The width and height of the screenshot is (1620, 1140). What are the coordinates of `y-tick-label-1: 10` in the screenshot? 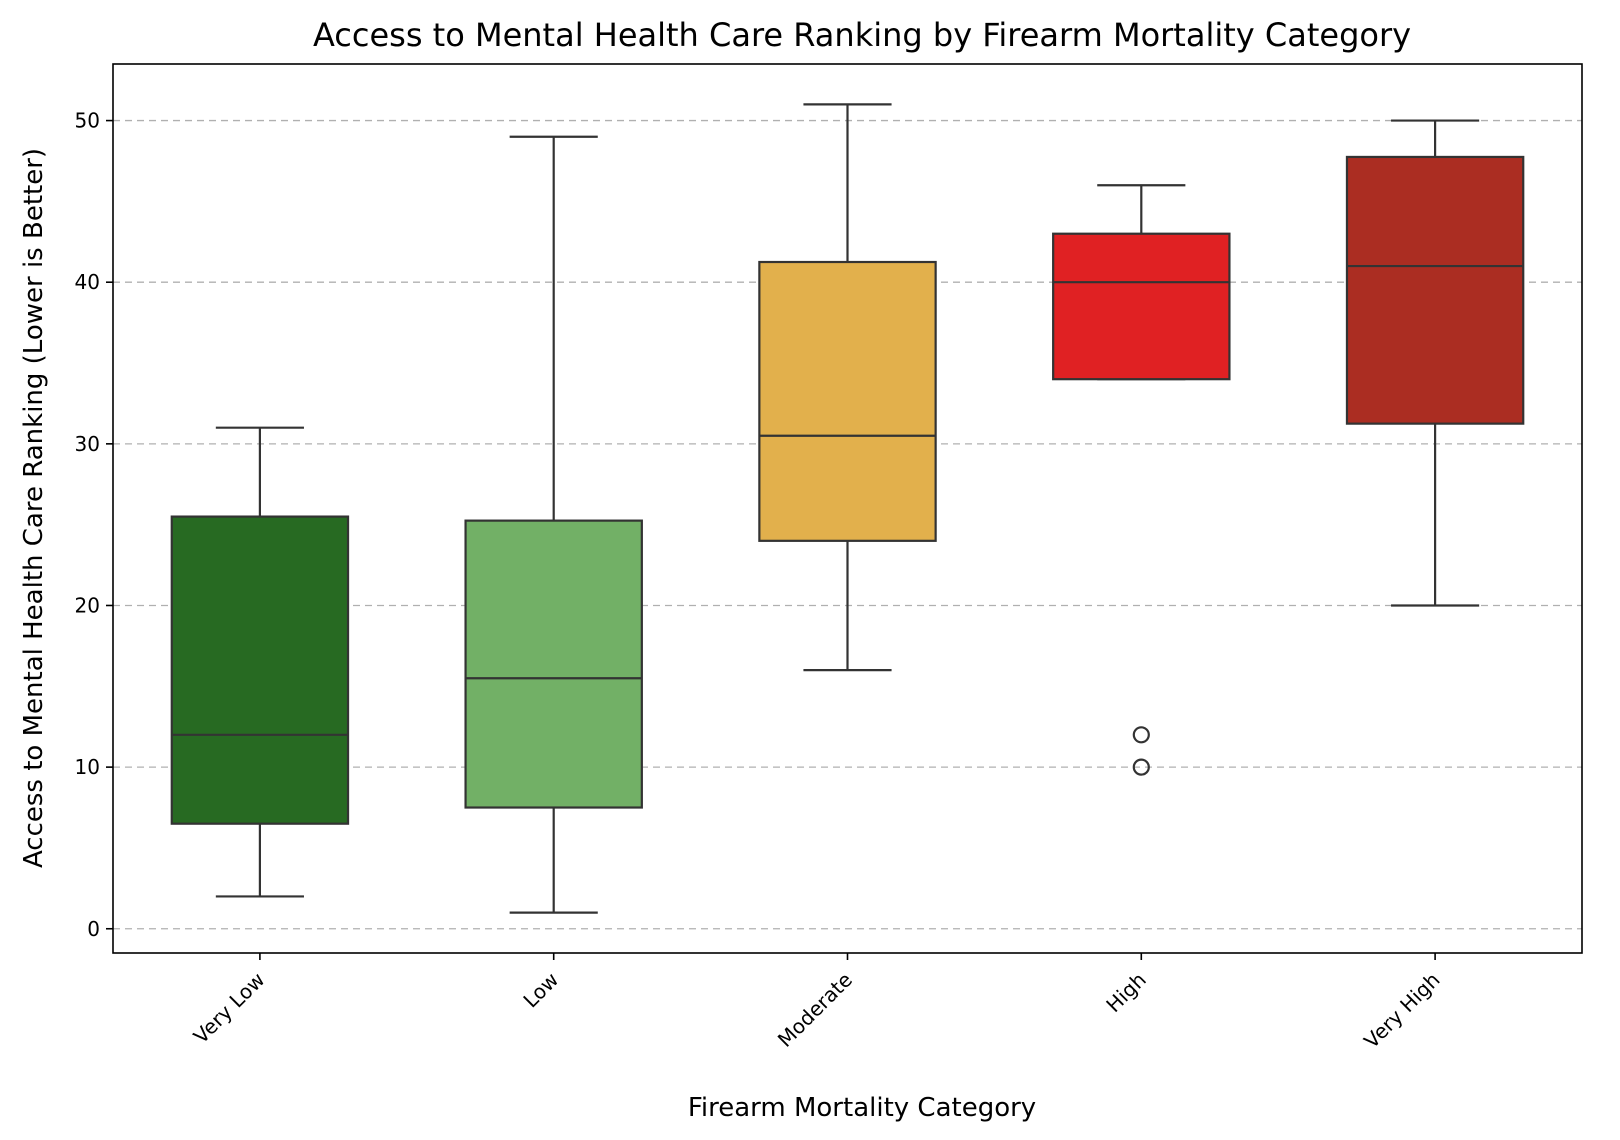 It's located at (87, 767).